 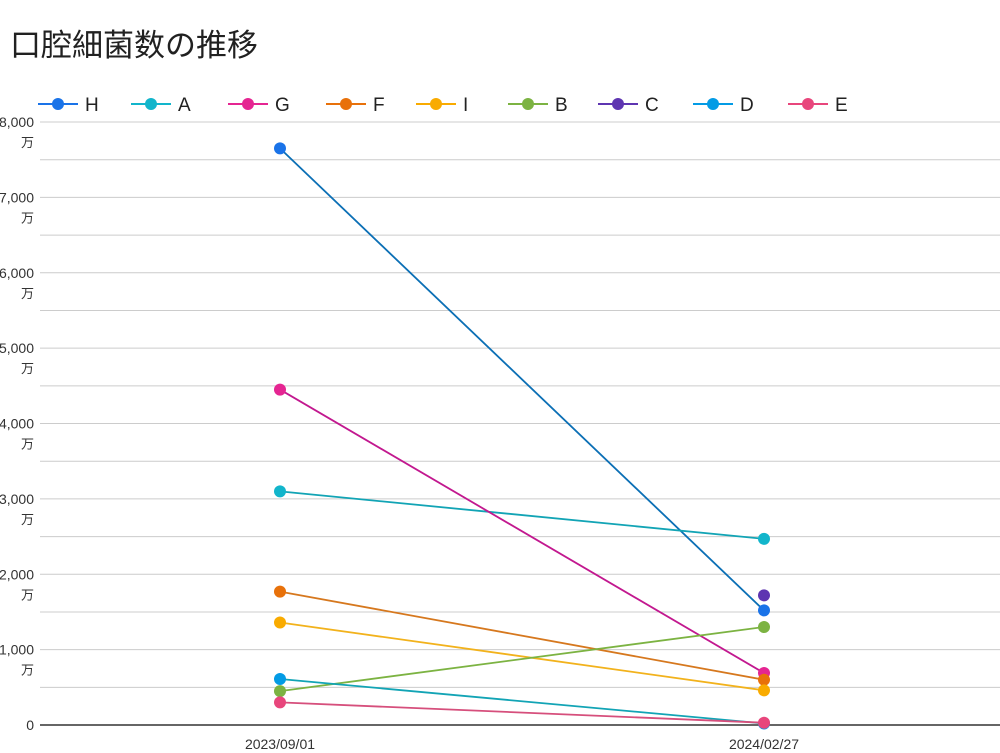 I want to click on legend-label: C, so click(x=652, y=105).